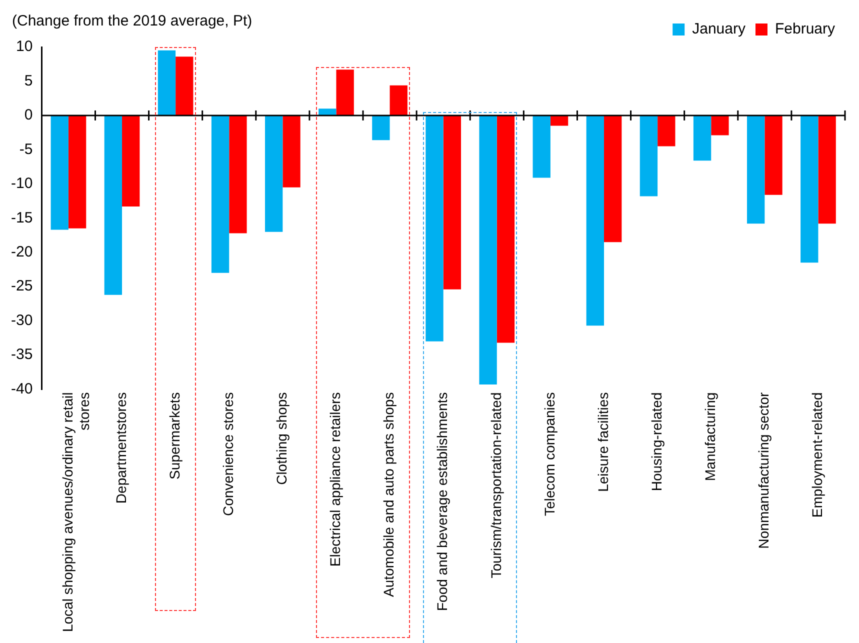 This screenshot has height=643, width=859. What do you see at coordinates (21, 183) in the screenshot?
I see `y-tick-label: -10` at bounding box center [21, 183].